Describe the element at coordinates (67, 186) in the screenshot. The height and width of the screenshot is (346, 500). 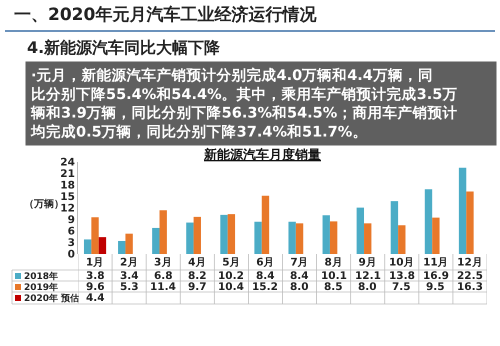
I see `y-tick-label: 18` at that location.